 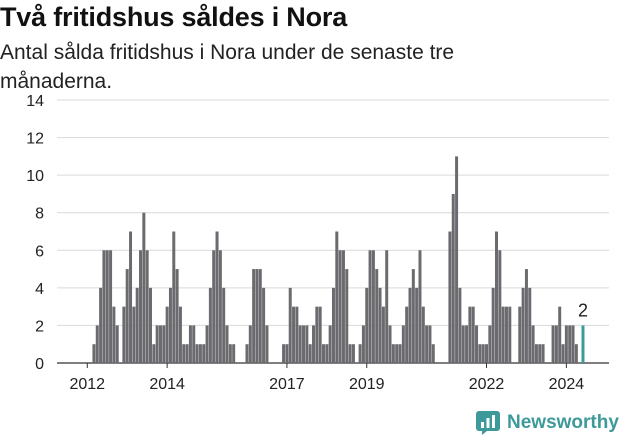 I want to click on chart-title: Två fritidshus såldes i Nora, so click(x=174, y=17).